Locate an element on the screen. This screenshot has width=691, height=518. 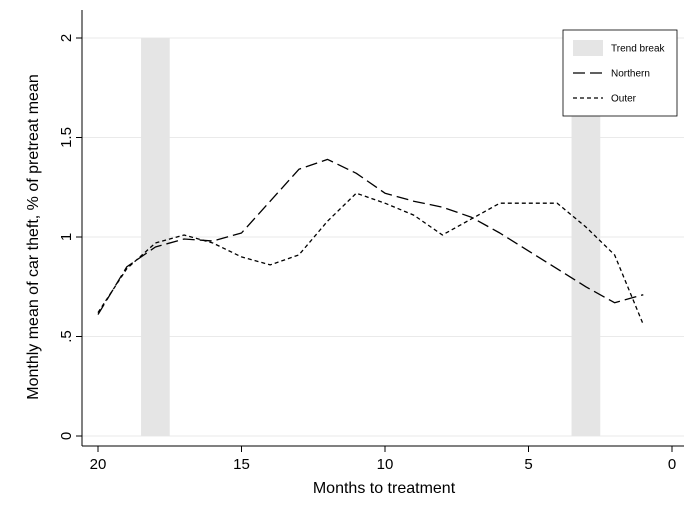
legend-label-outer: Outer is located at coordinates (624, 99).